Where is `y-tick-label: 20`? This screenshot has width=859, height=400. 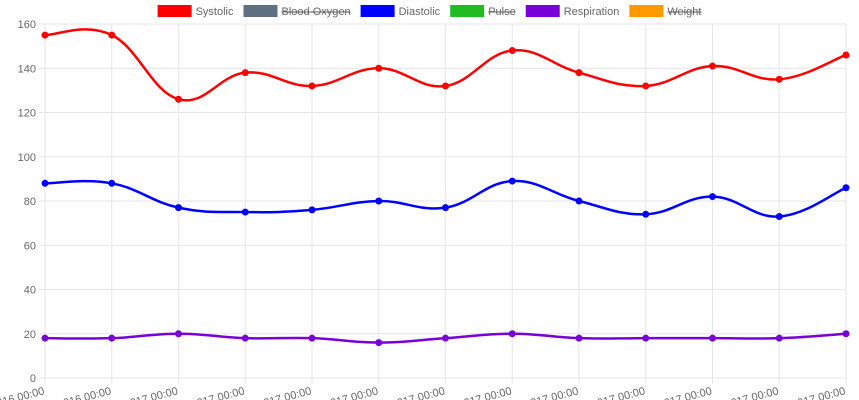
y-tick-label: 20 is located at coordinates (30, 335).